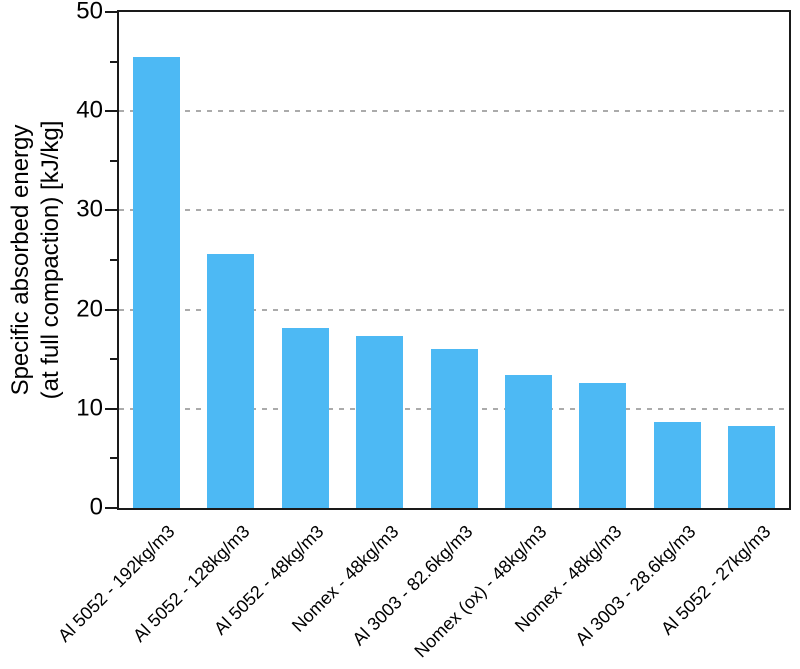 The height and width of the screenshot is (669, 800). What do you see at coordinates (454, 111) in the screenshot?
I see `gridline-y40` at bounding box center [454, 111].